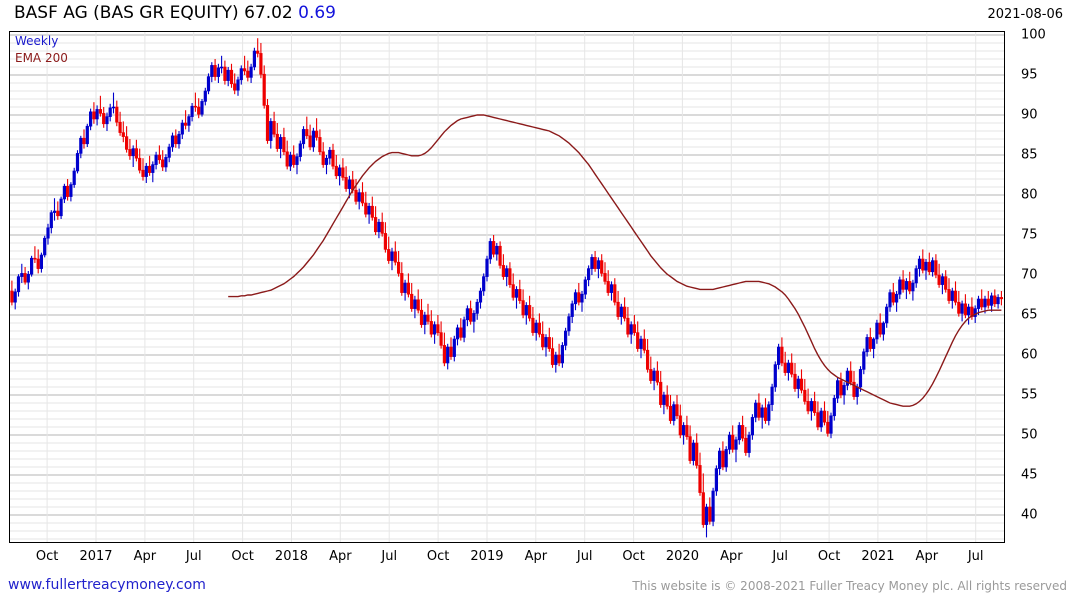  Describe the element at coordinates (487, 556) in the screenshot. I see `x-axis-tick: 2019` at that location.